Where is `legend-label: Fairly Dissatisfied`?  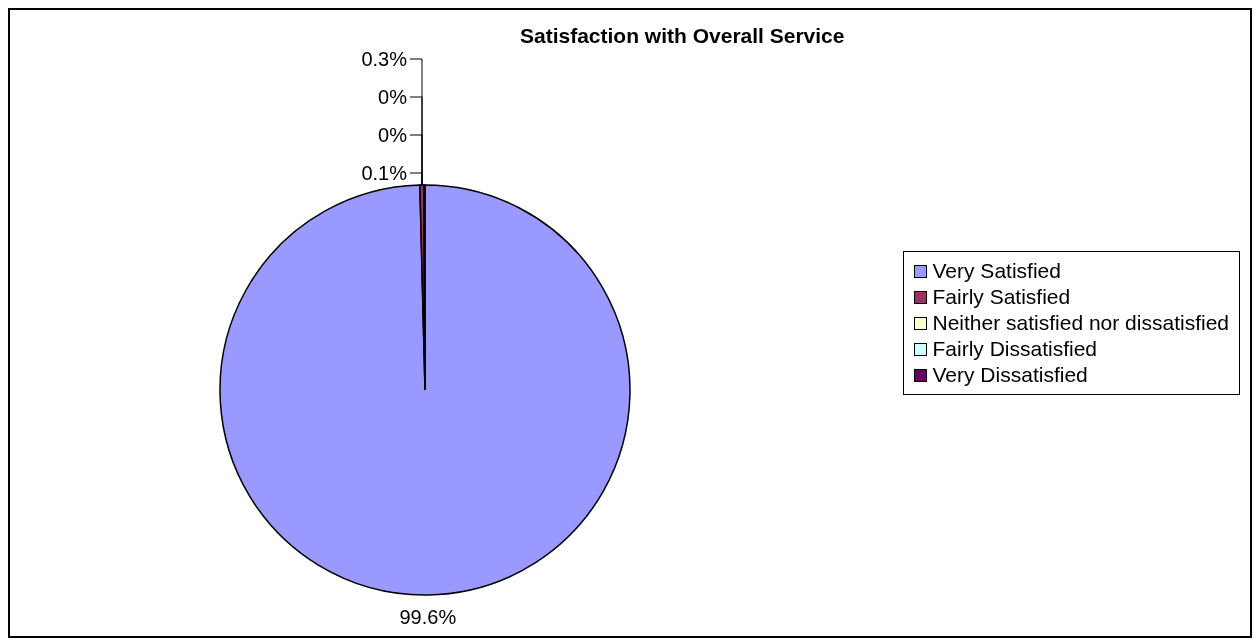
legend-label: Fairly Dissatisfied is located at coordinates (1015, 349).